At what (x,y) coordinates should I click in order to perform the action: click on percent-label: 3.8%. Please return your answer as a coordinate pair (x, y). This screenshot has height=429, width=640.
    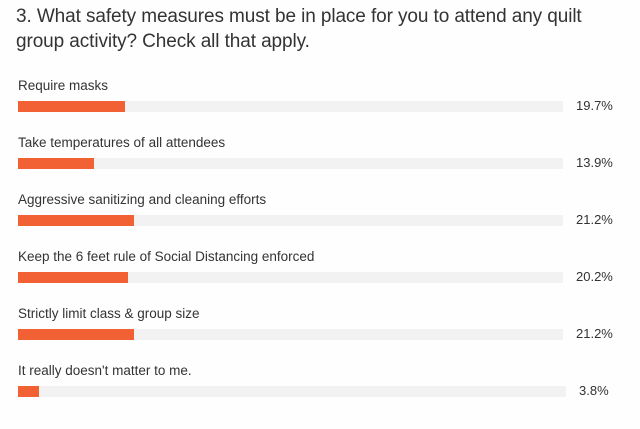
    Looking at the image, I should click on (594, 390).